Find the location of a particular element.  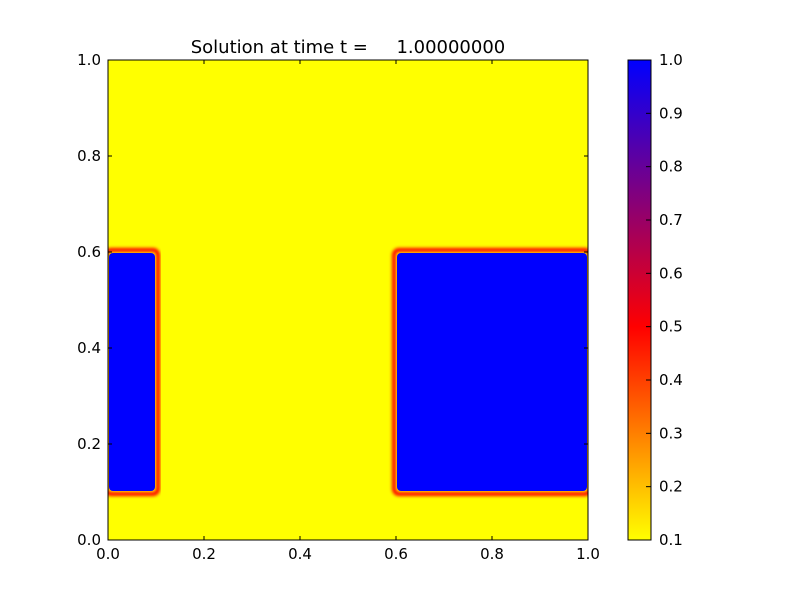

colorbar-ticks: 0.1 0.2 0.3 0.4 0.5 0.6 0.7 0.8 0.9 1.0 is located at coordinates (664, 300).